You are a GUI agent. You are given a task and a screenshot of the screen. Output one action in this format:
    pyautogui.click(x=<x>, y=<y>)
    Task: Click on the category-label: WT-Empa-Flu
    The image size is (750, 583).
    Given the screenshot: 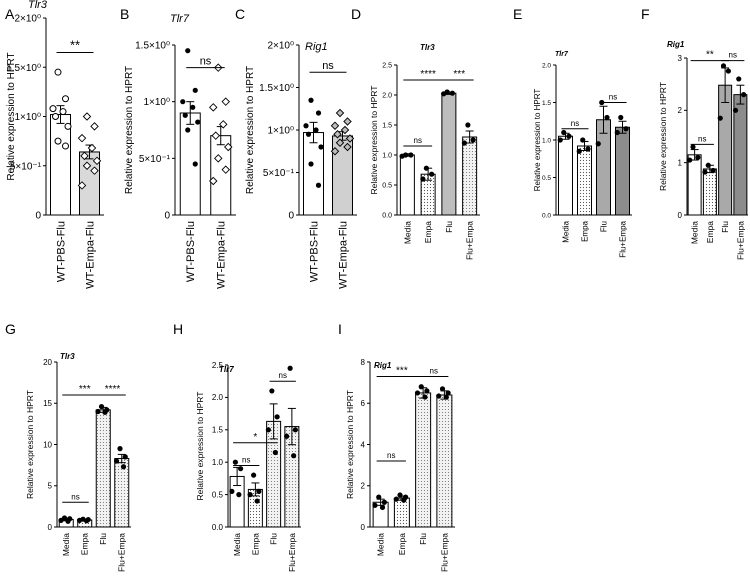 What is the action you would take?
    pyautogui.click(x=222, y=255)
    